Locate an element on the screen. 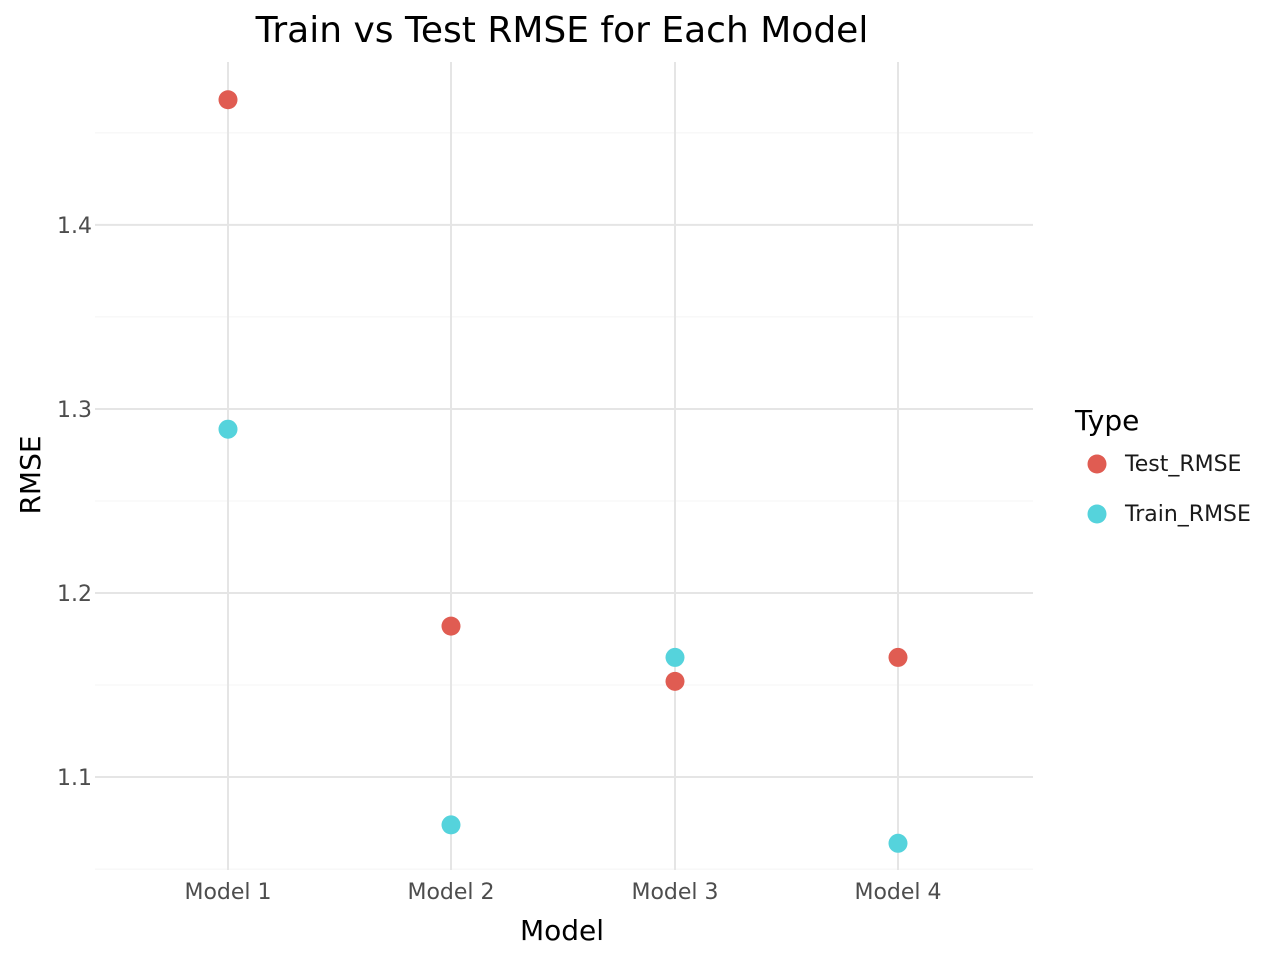 The width and height of the screenshot is (1280, 960). y-tick-label: 1.2 is located at coordinates (74, 594).